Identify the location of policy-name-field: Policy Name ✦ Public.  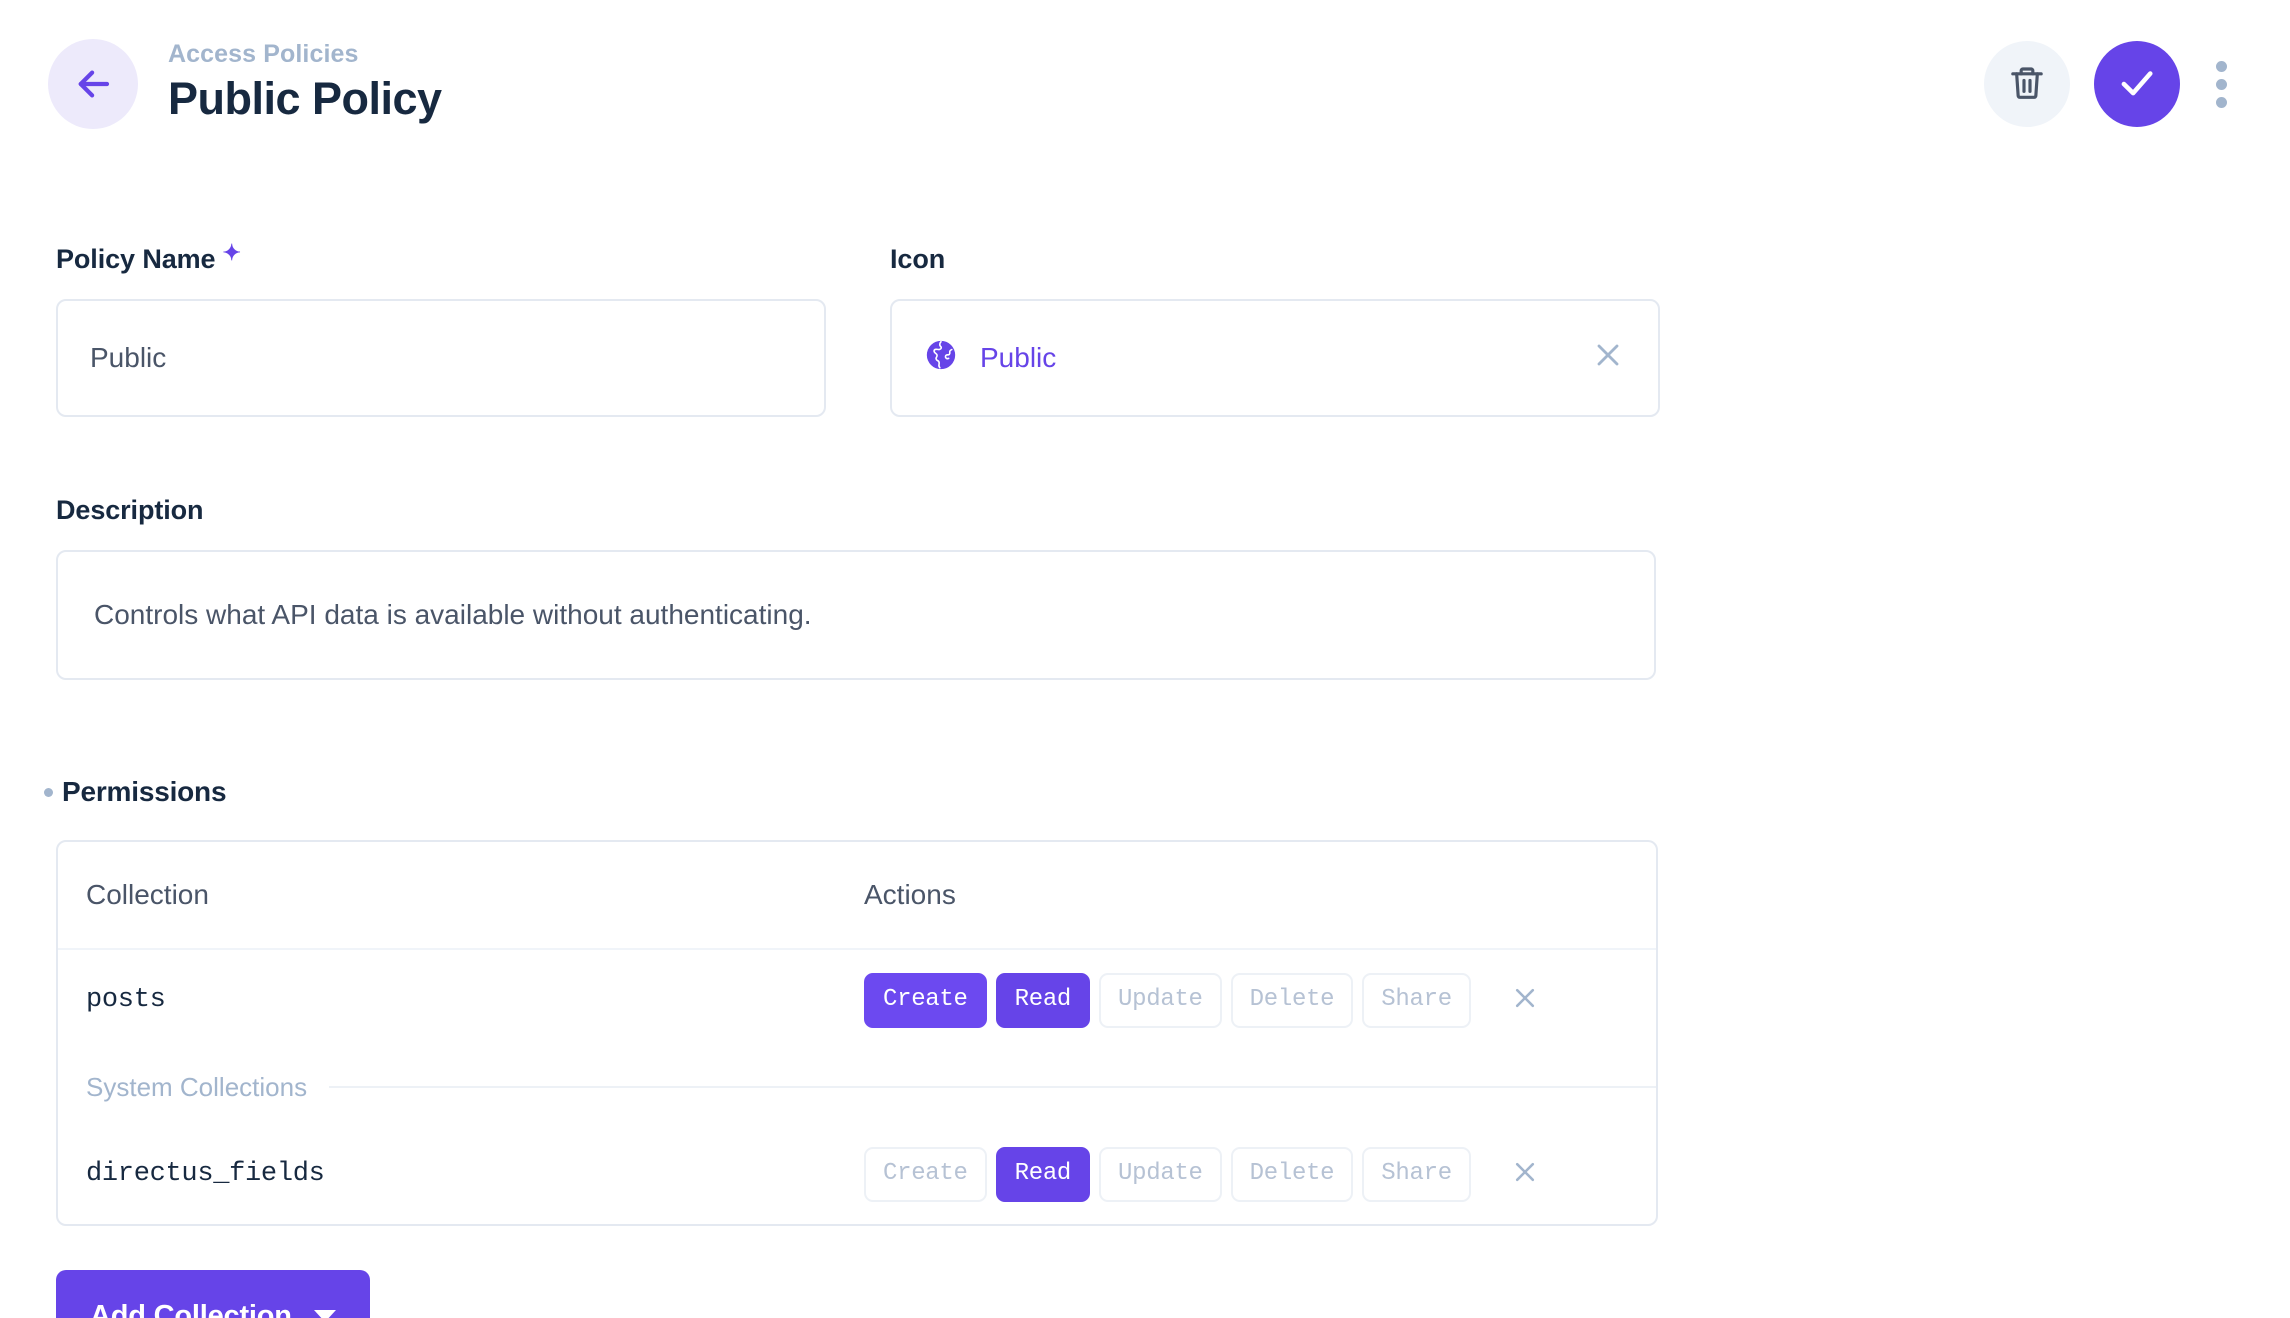
(441, 329).